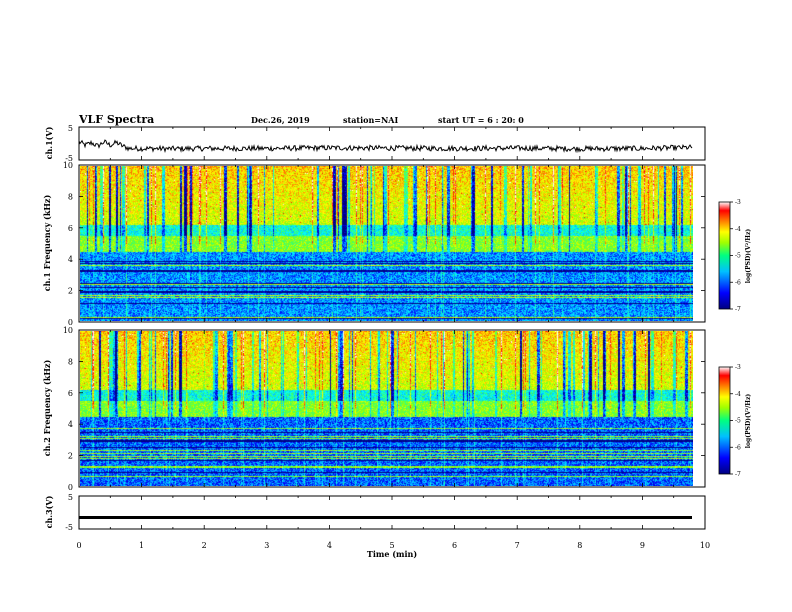  I want to click on ch3-waveform-panel: 5 -5 ch.3(V), so click(375, 512).